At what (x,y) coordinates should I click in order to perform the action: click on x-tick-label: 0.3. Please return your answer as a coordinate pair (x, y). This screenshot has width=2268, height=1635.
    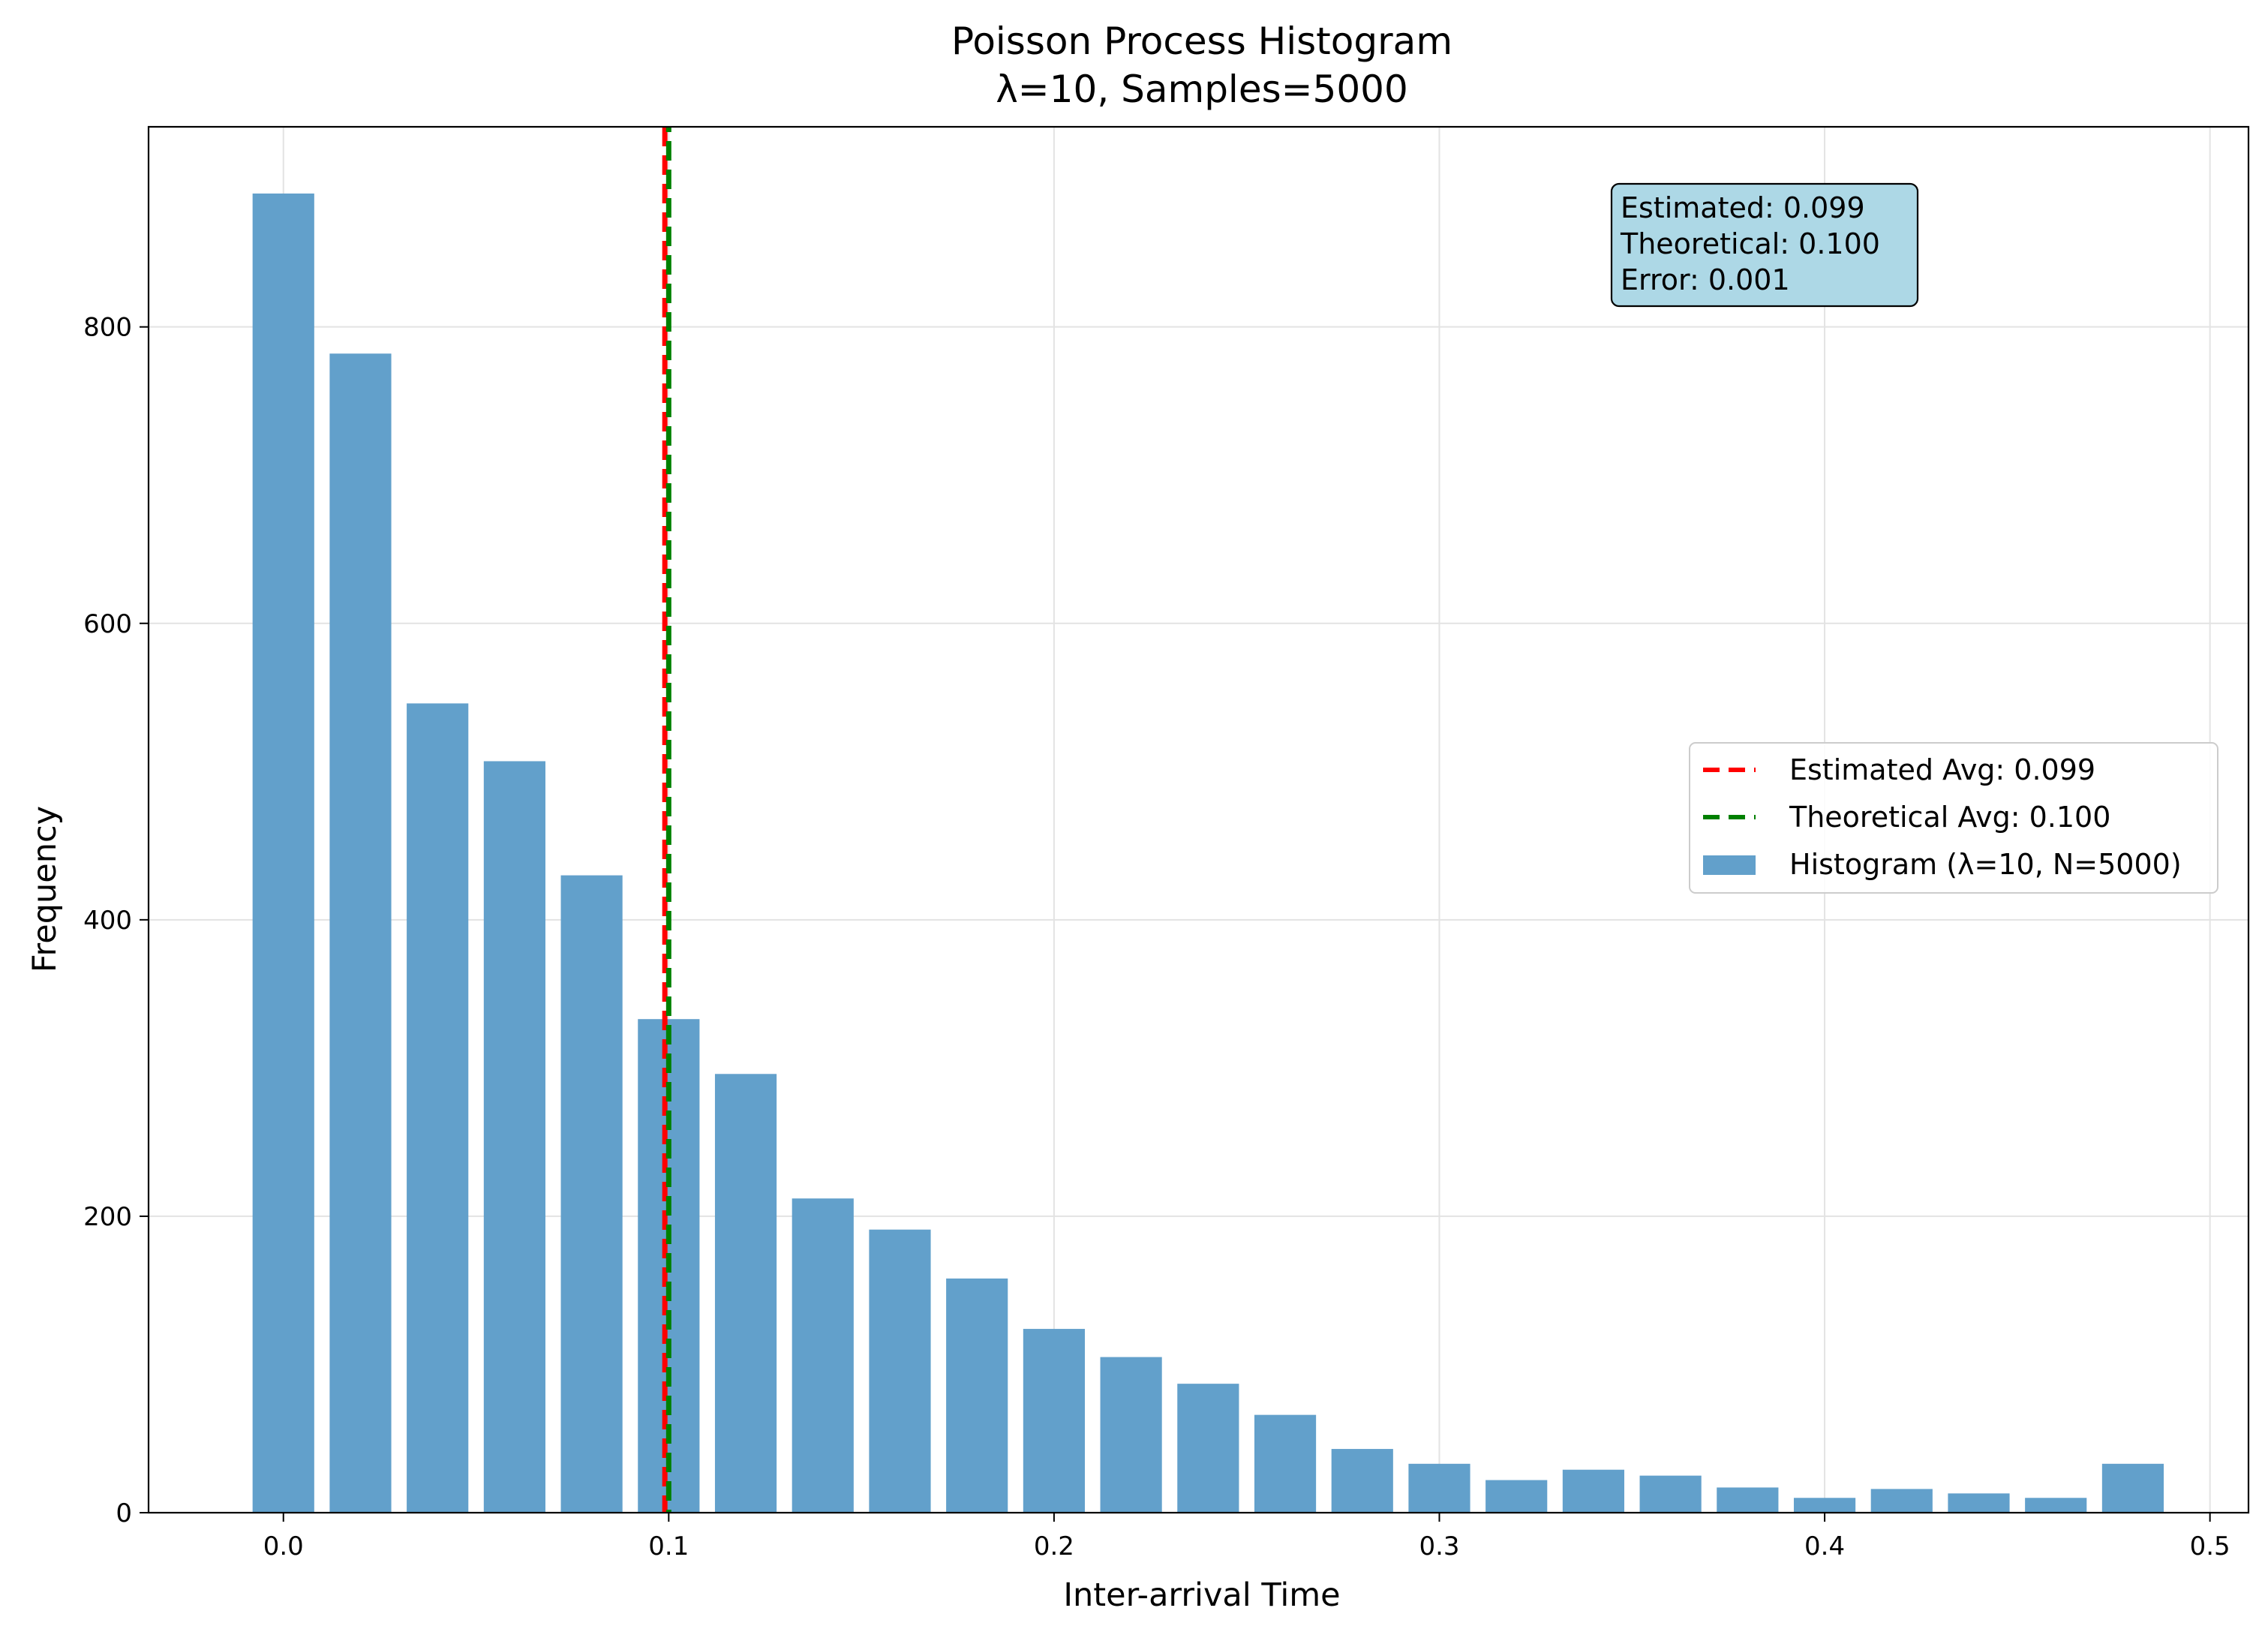
    Looking at the image, I should click on (1439, 1546).